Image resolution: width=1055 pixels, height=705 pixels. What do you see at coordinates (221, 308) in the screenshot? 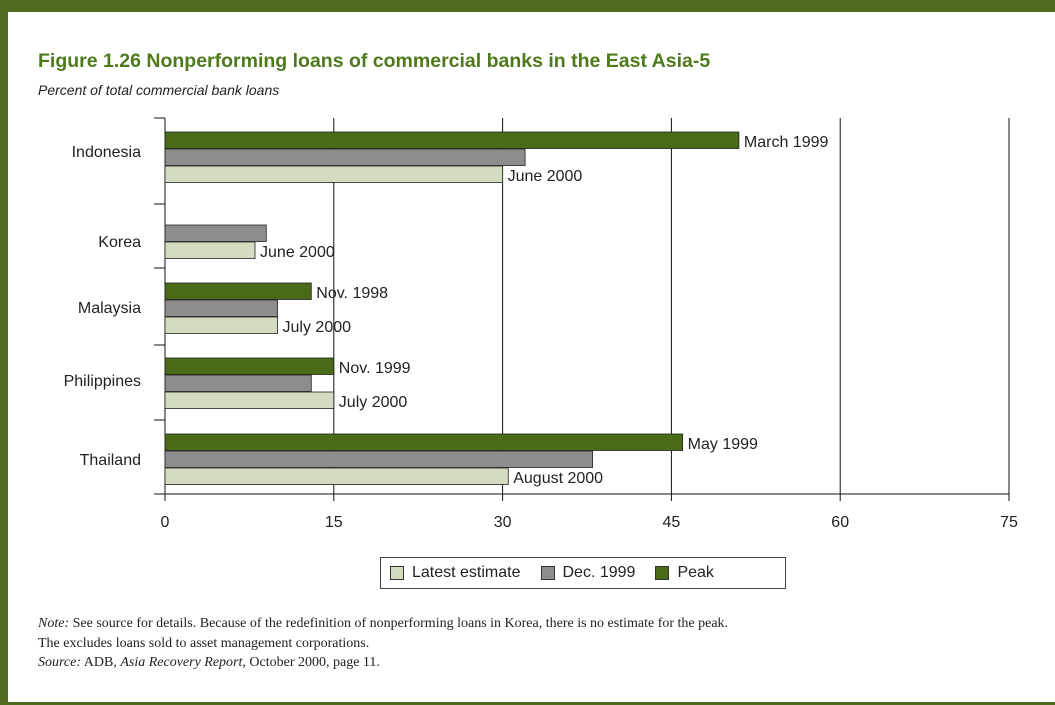
I see `bar-malaysia-dec-1999` at bounding box center [221, 308].